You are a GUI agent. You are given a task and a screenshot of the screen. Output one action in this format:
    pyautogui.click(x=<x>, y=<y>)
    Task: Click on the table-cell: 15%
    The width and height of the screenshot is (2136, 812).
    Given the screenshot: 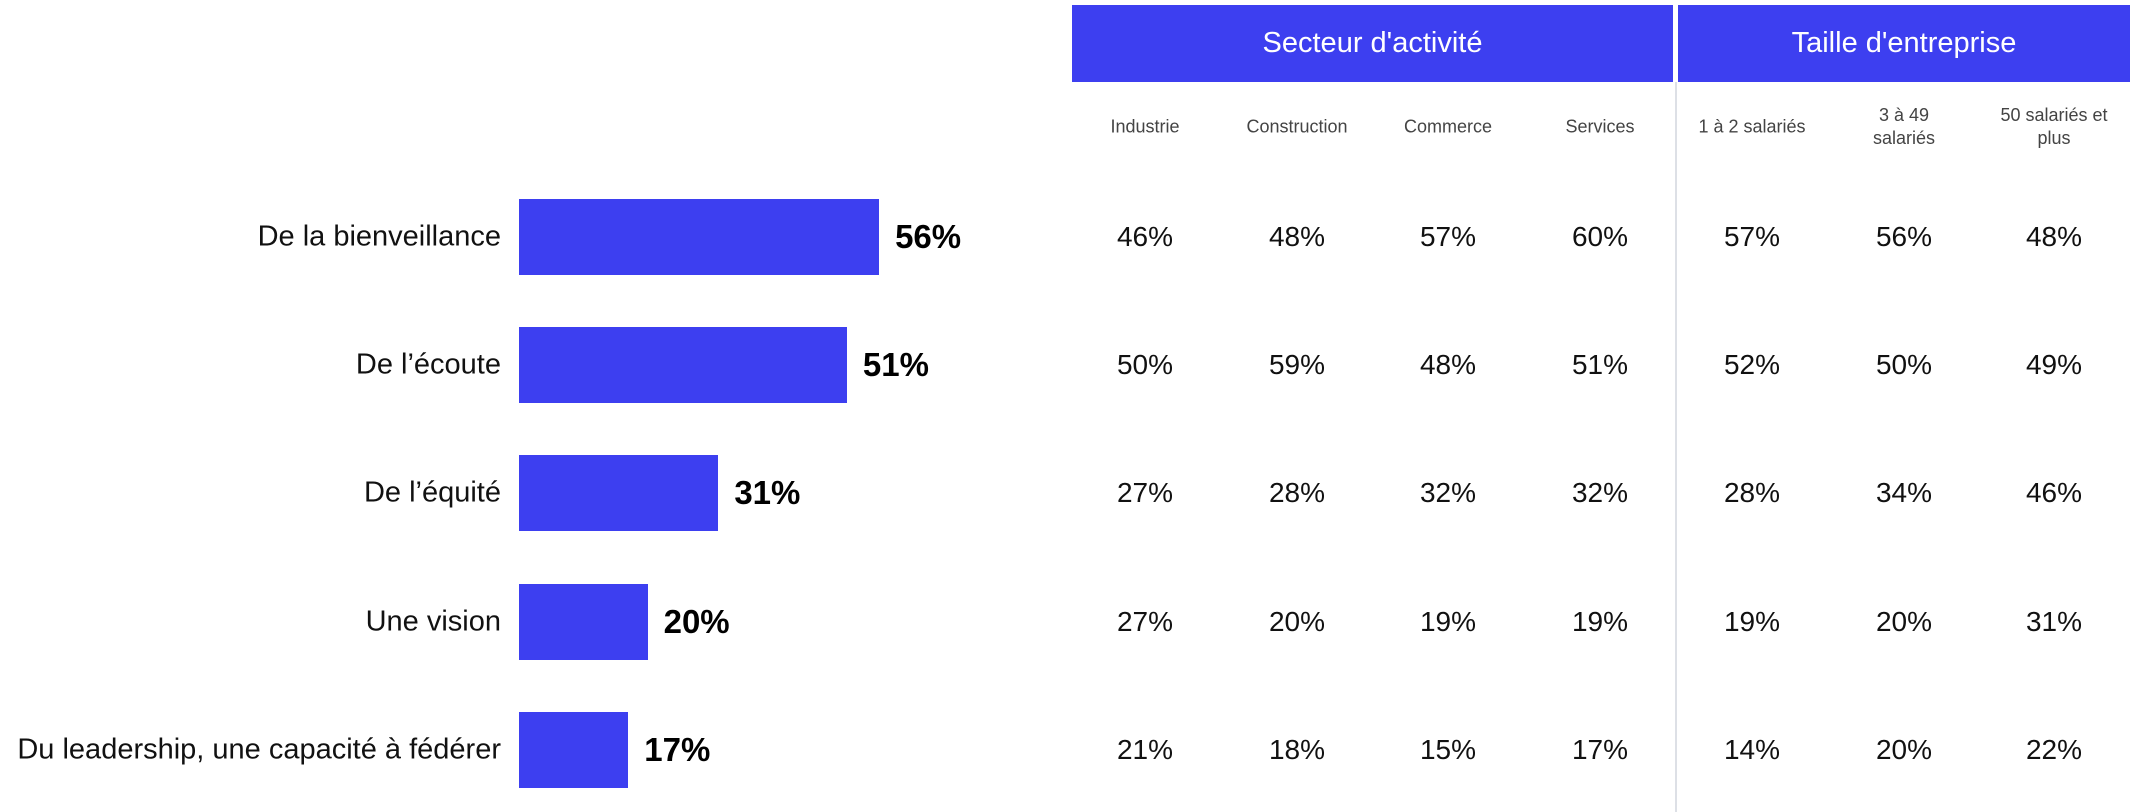 What is the action you would take?
    pyautogui.click(x=1448, y=749)
    